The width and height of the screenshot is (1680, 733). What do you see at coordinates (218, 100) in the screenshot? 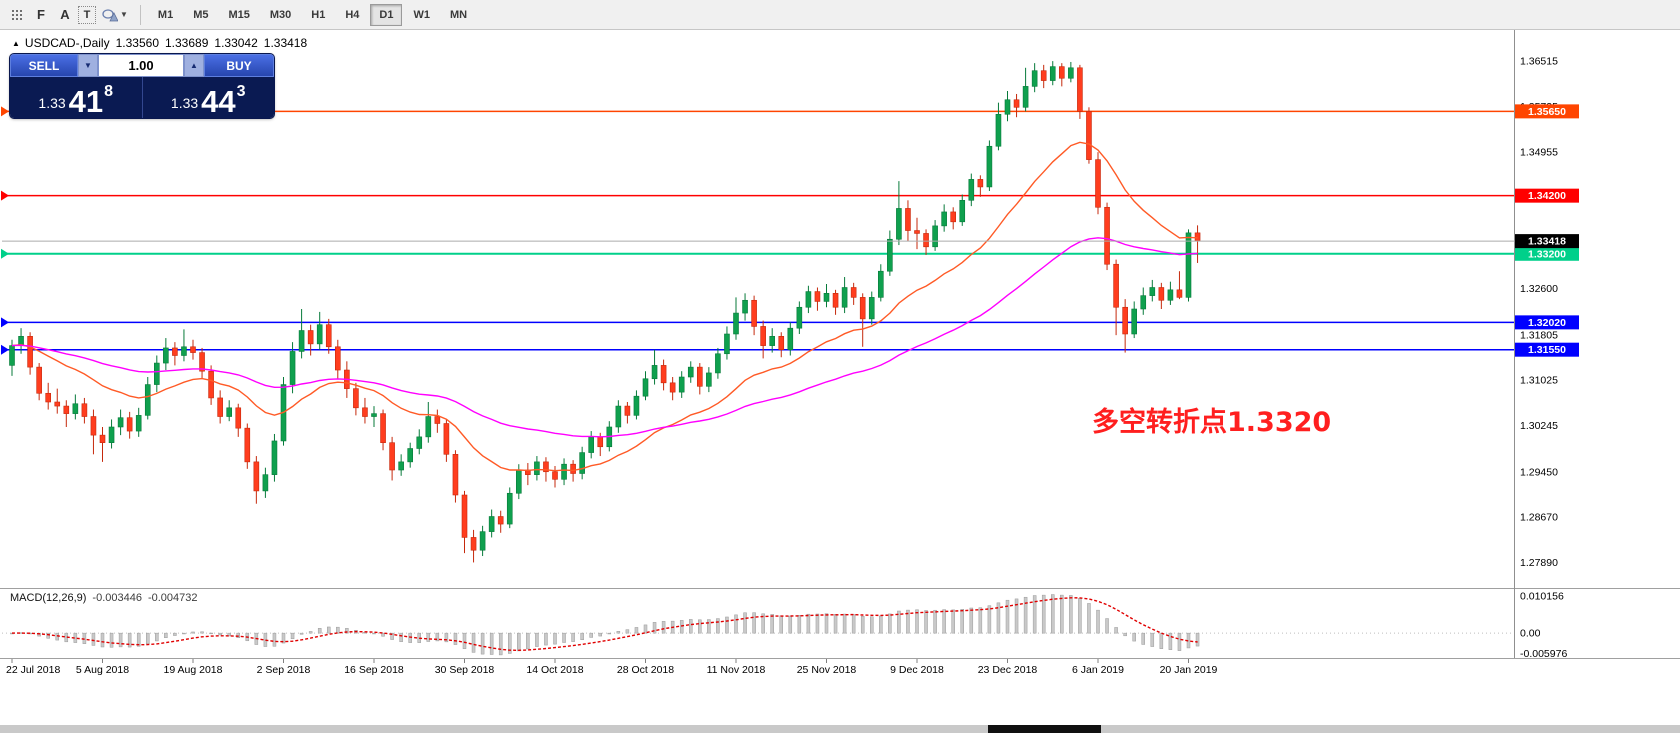
I see `buy-price-big: 44` at bounding box center [218, 100].